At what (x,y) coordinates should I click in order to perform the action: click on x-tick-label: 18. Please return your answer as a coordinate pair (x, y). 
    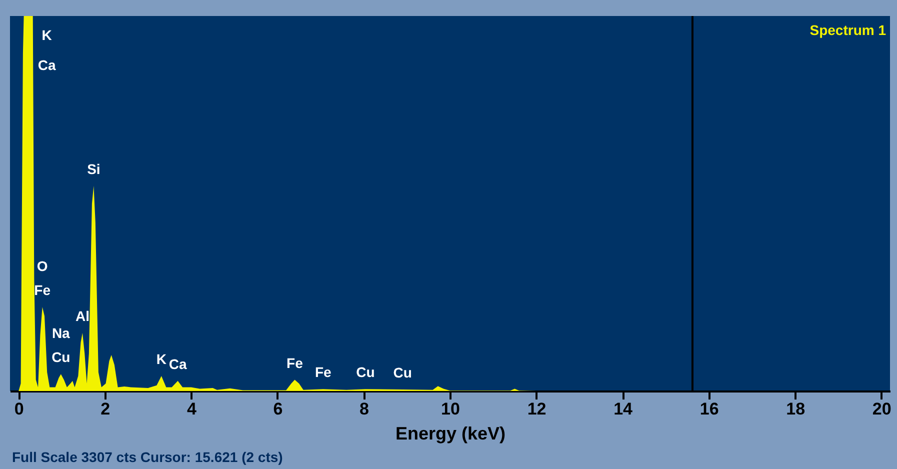
    Looking at the image, I should click on (796, 409).